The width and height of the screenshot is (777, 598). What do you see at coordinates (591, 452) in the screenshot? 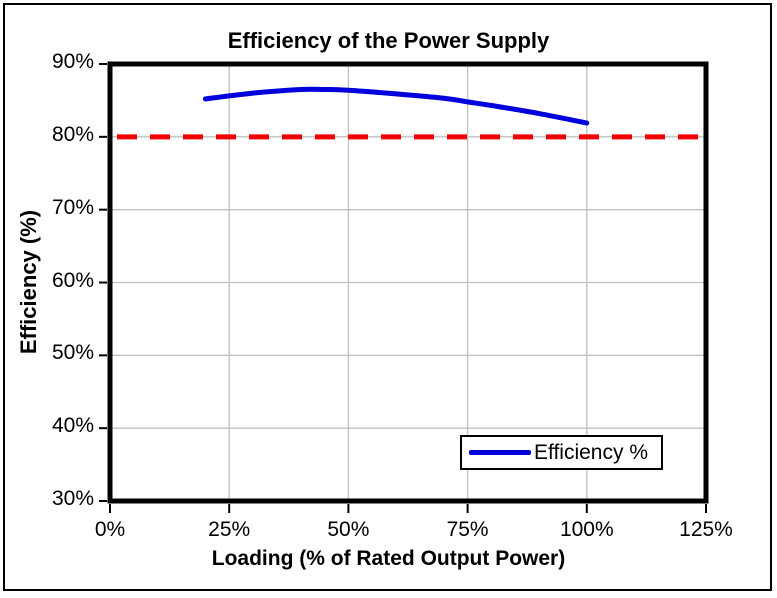
I see `legend-label: Efficiency %` at bounding box center [591, 452].